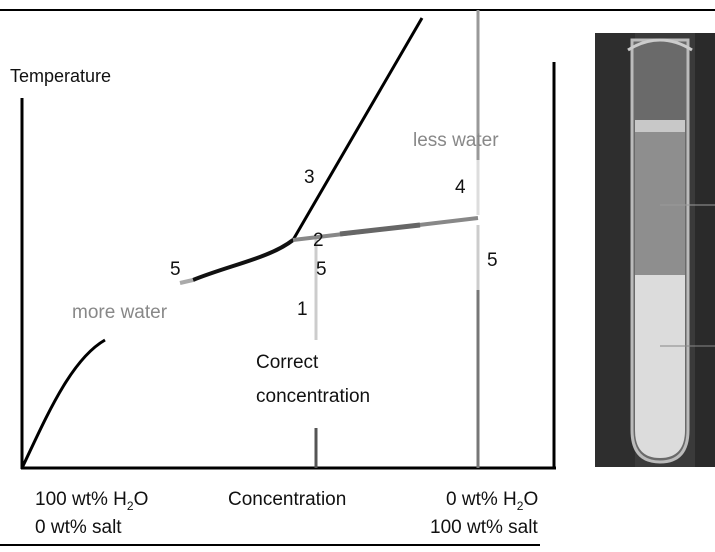  I want to click on right-end-label: 0 wt% H2O, so click(492, 501).